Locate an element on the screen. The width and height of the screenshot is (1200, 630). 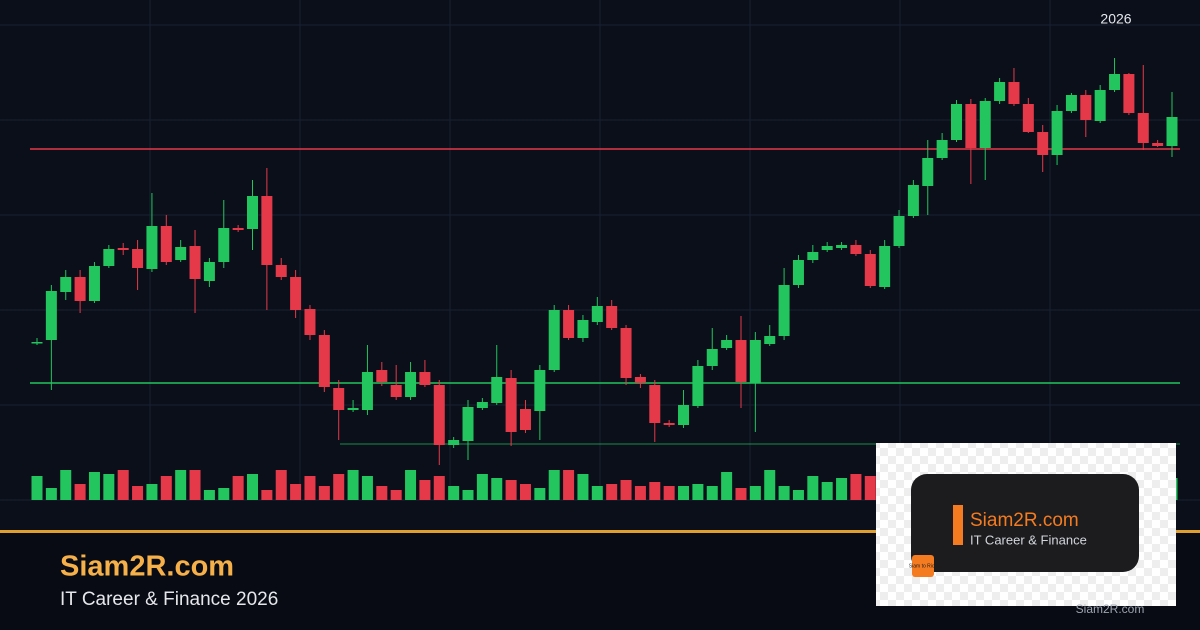
card-tagline: IT Career & Finance is located at coordinates (1028, 539).